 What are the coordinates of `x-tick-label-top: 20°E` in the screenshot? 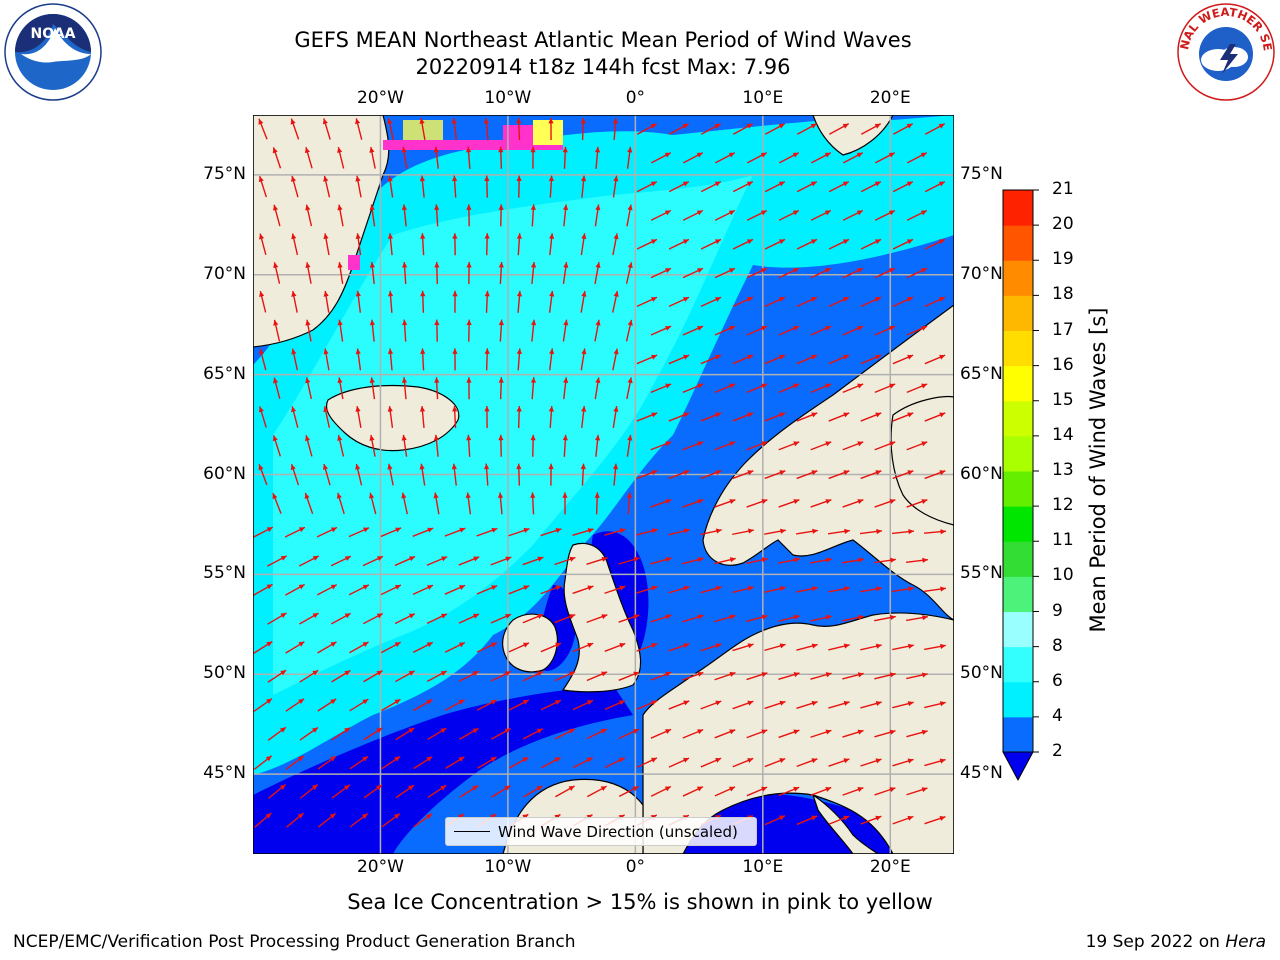 It's located at (890, 98).